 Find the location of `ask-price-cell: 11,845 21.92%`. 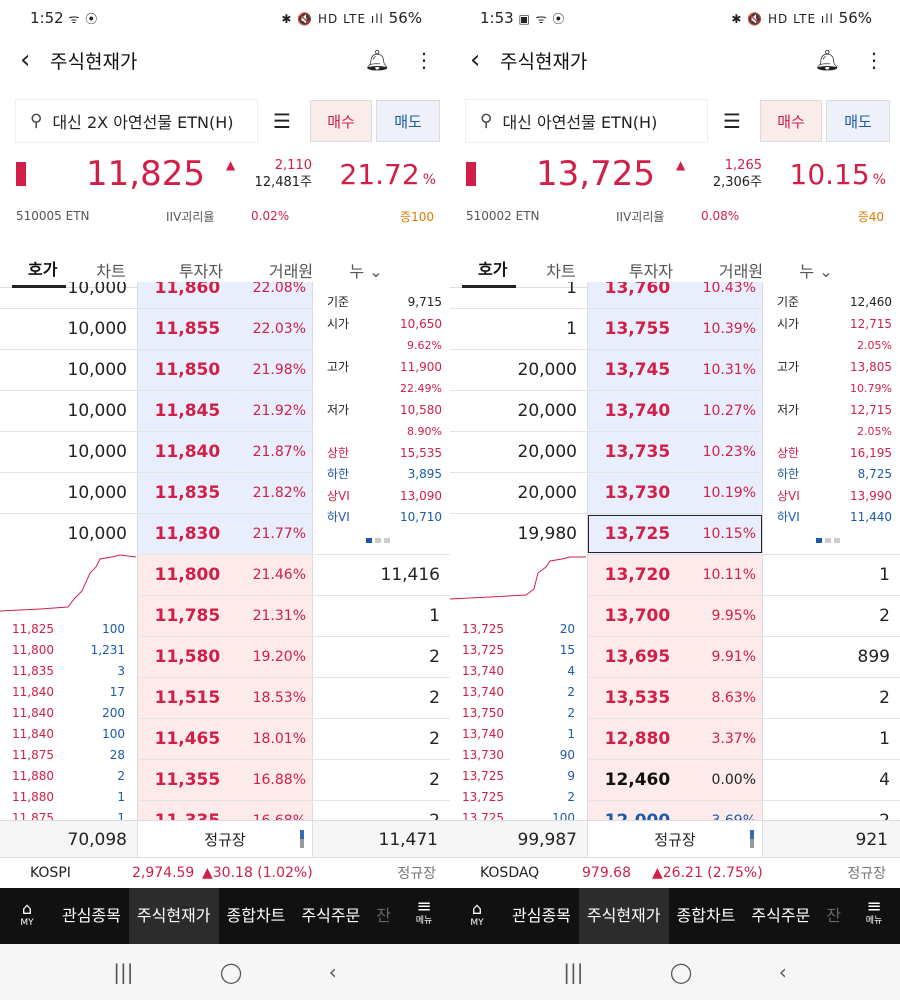

ask-price-cell: 11,845 21.92% is located at coordinates (225, 411).